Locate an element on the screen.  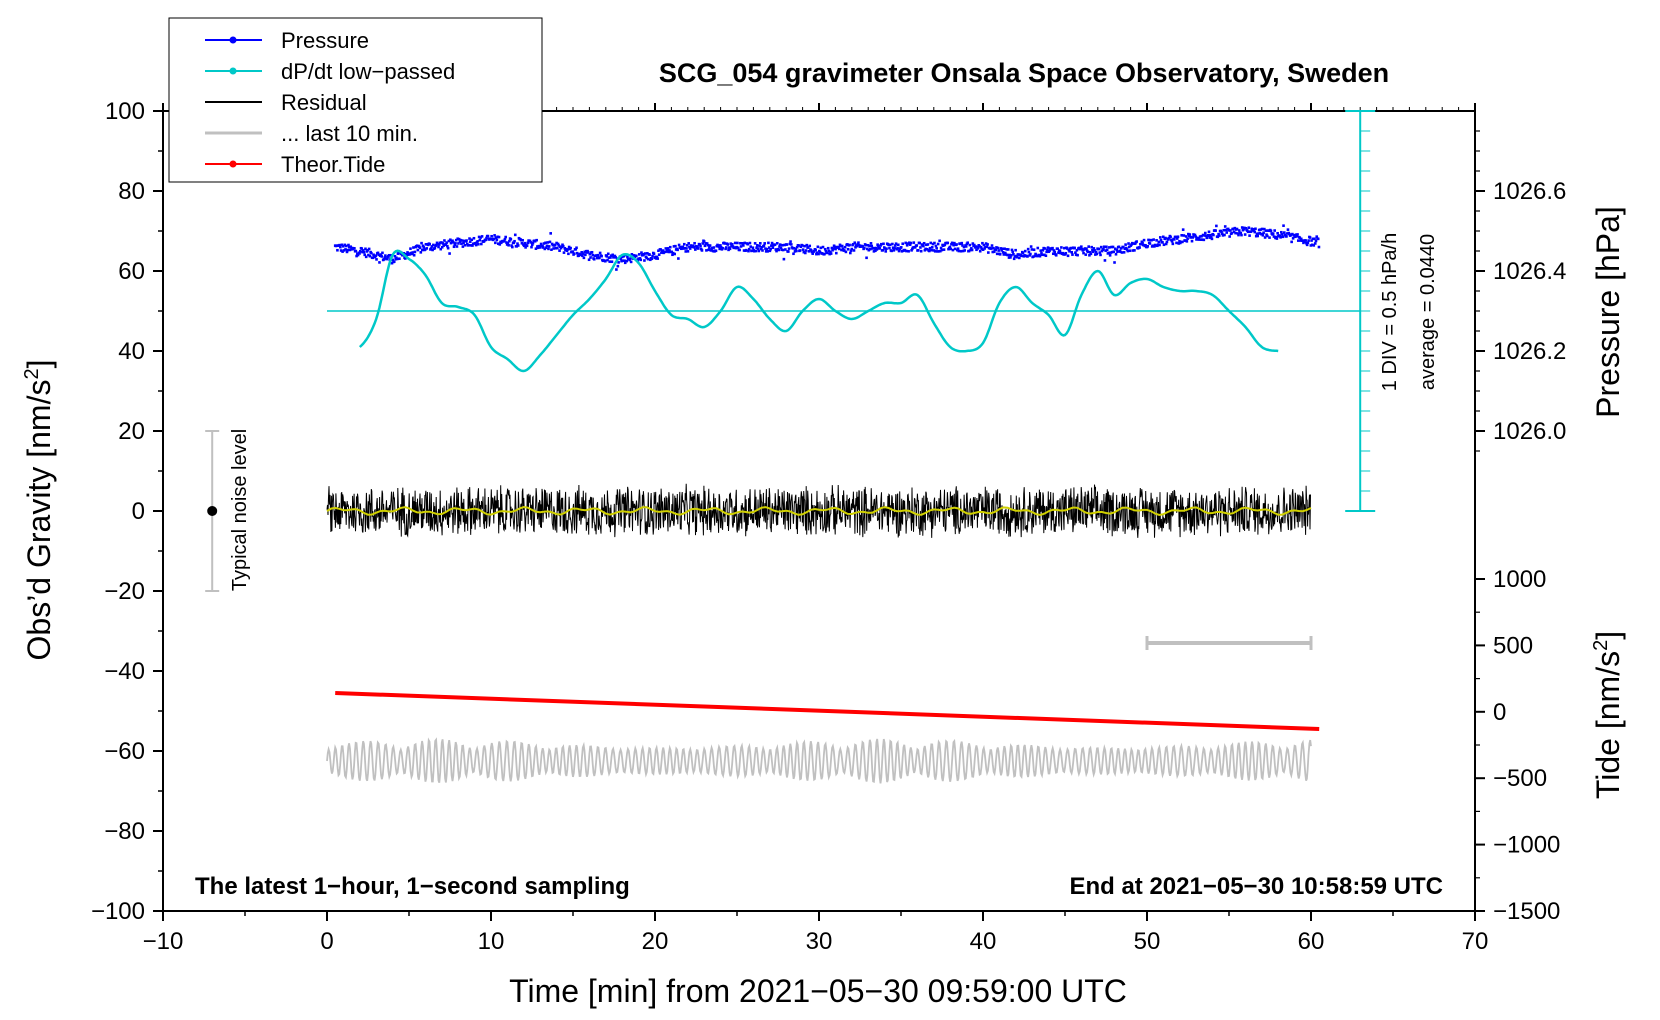
tide-tick-label: 500 is located at coordinates (1513, 645).